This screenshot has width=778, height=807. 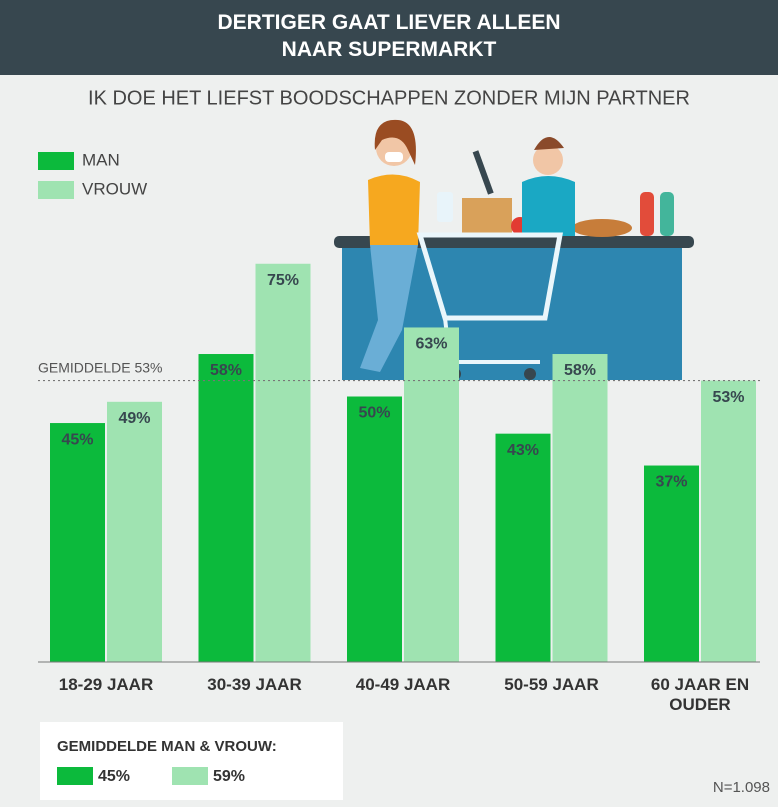 What do you see at coordinates (523, 450) in the screenshot?
I see `value-label: 43%` at bounding box center [523, 450].